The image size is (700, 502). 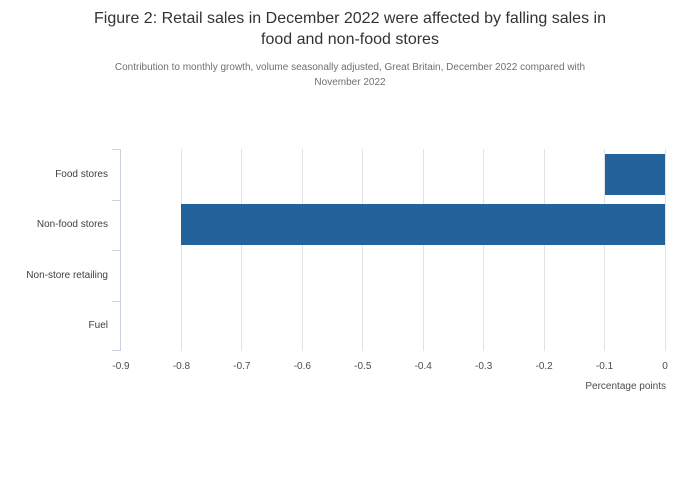 What do you see at coordinates (98, 326) in the screenshot?
I see `category-label-fuel: Fuel` at bounding box center [98, 326].